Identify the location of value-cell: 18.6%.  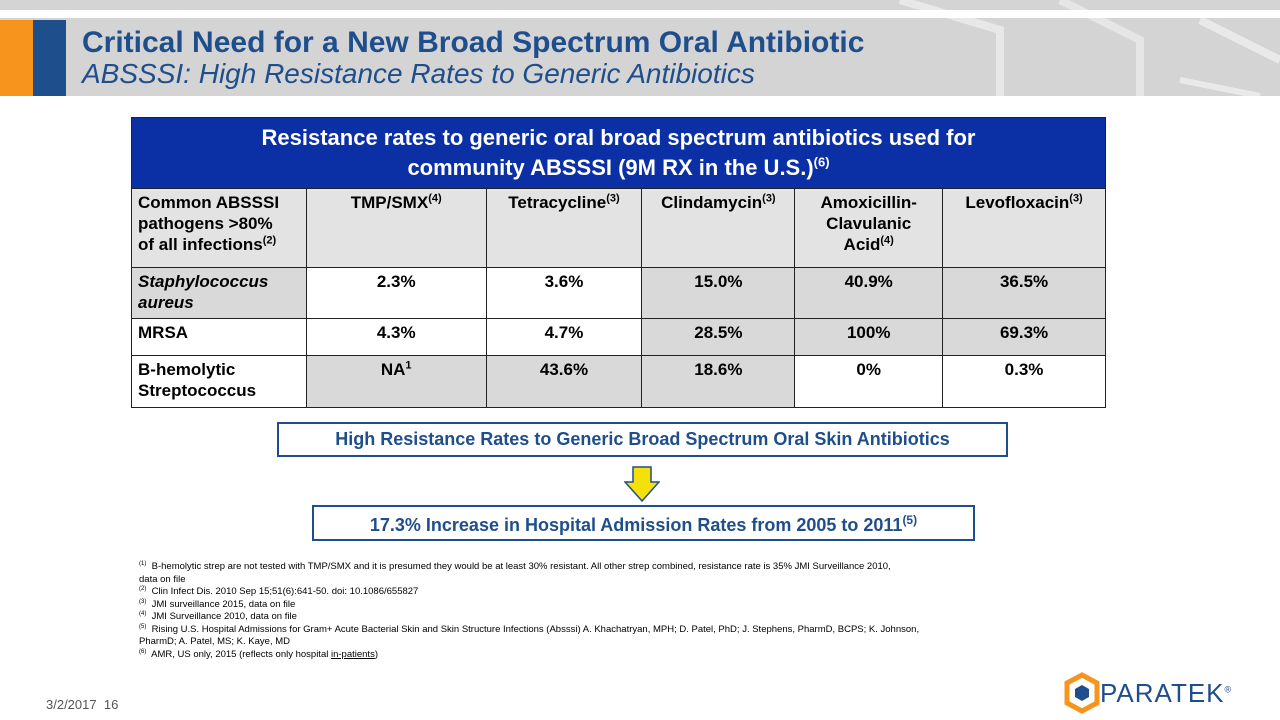
(718, 381).